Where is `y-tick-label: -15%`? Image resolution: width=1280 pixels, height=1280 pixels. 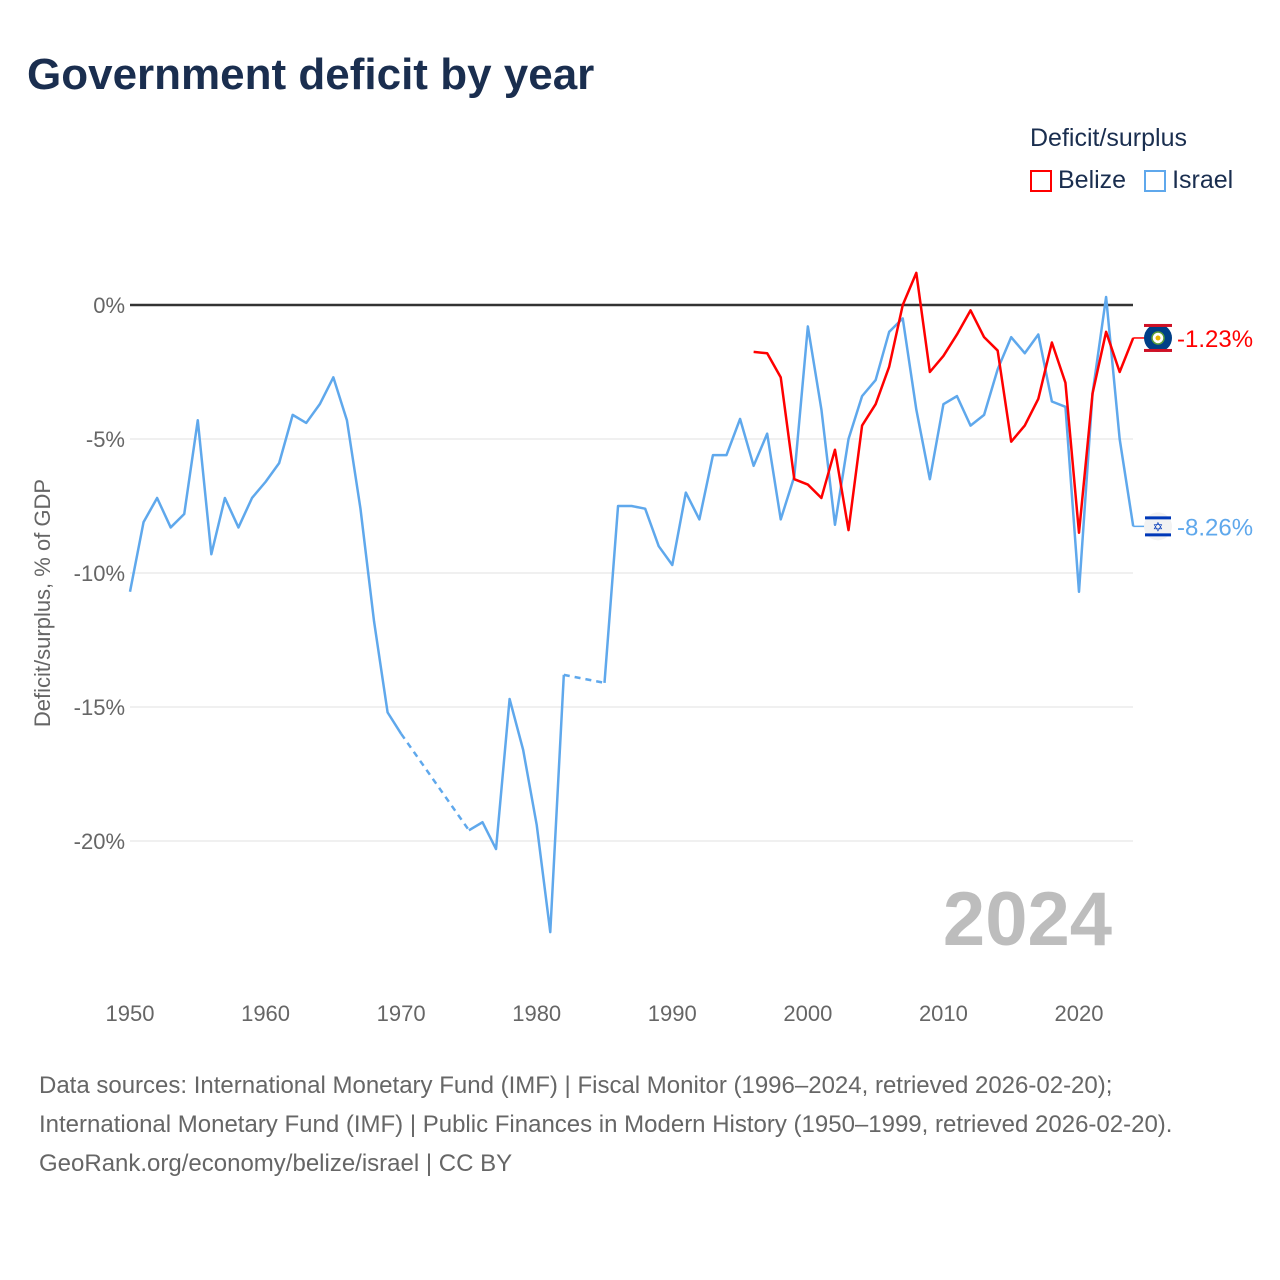
y-tick-label: -15% is located at coordinates (99, 707).